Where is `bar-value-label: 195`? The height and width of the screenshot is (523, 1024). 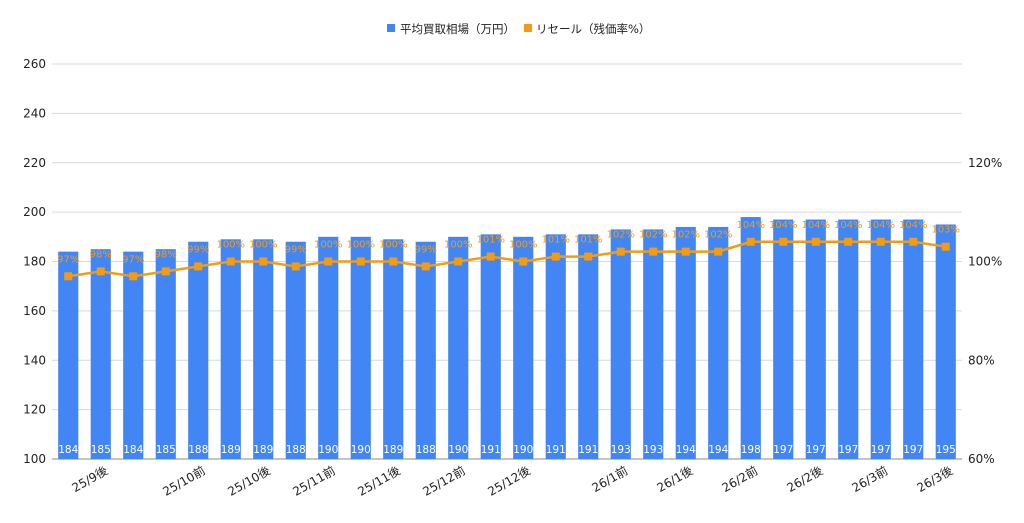
bar-value-label: 195 is located at coordinates (946, 450).